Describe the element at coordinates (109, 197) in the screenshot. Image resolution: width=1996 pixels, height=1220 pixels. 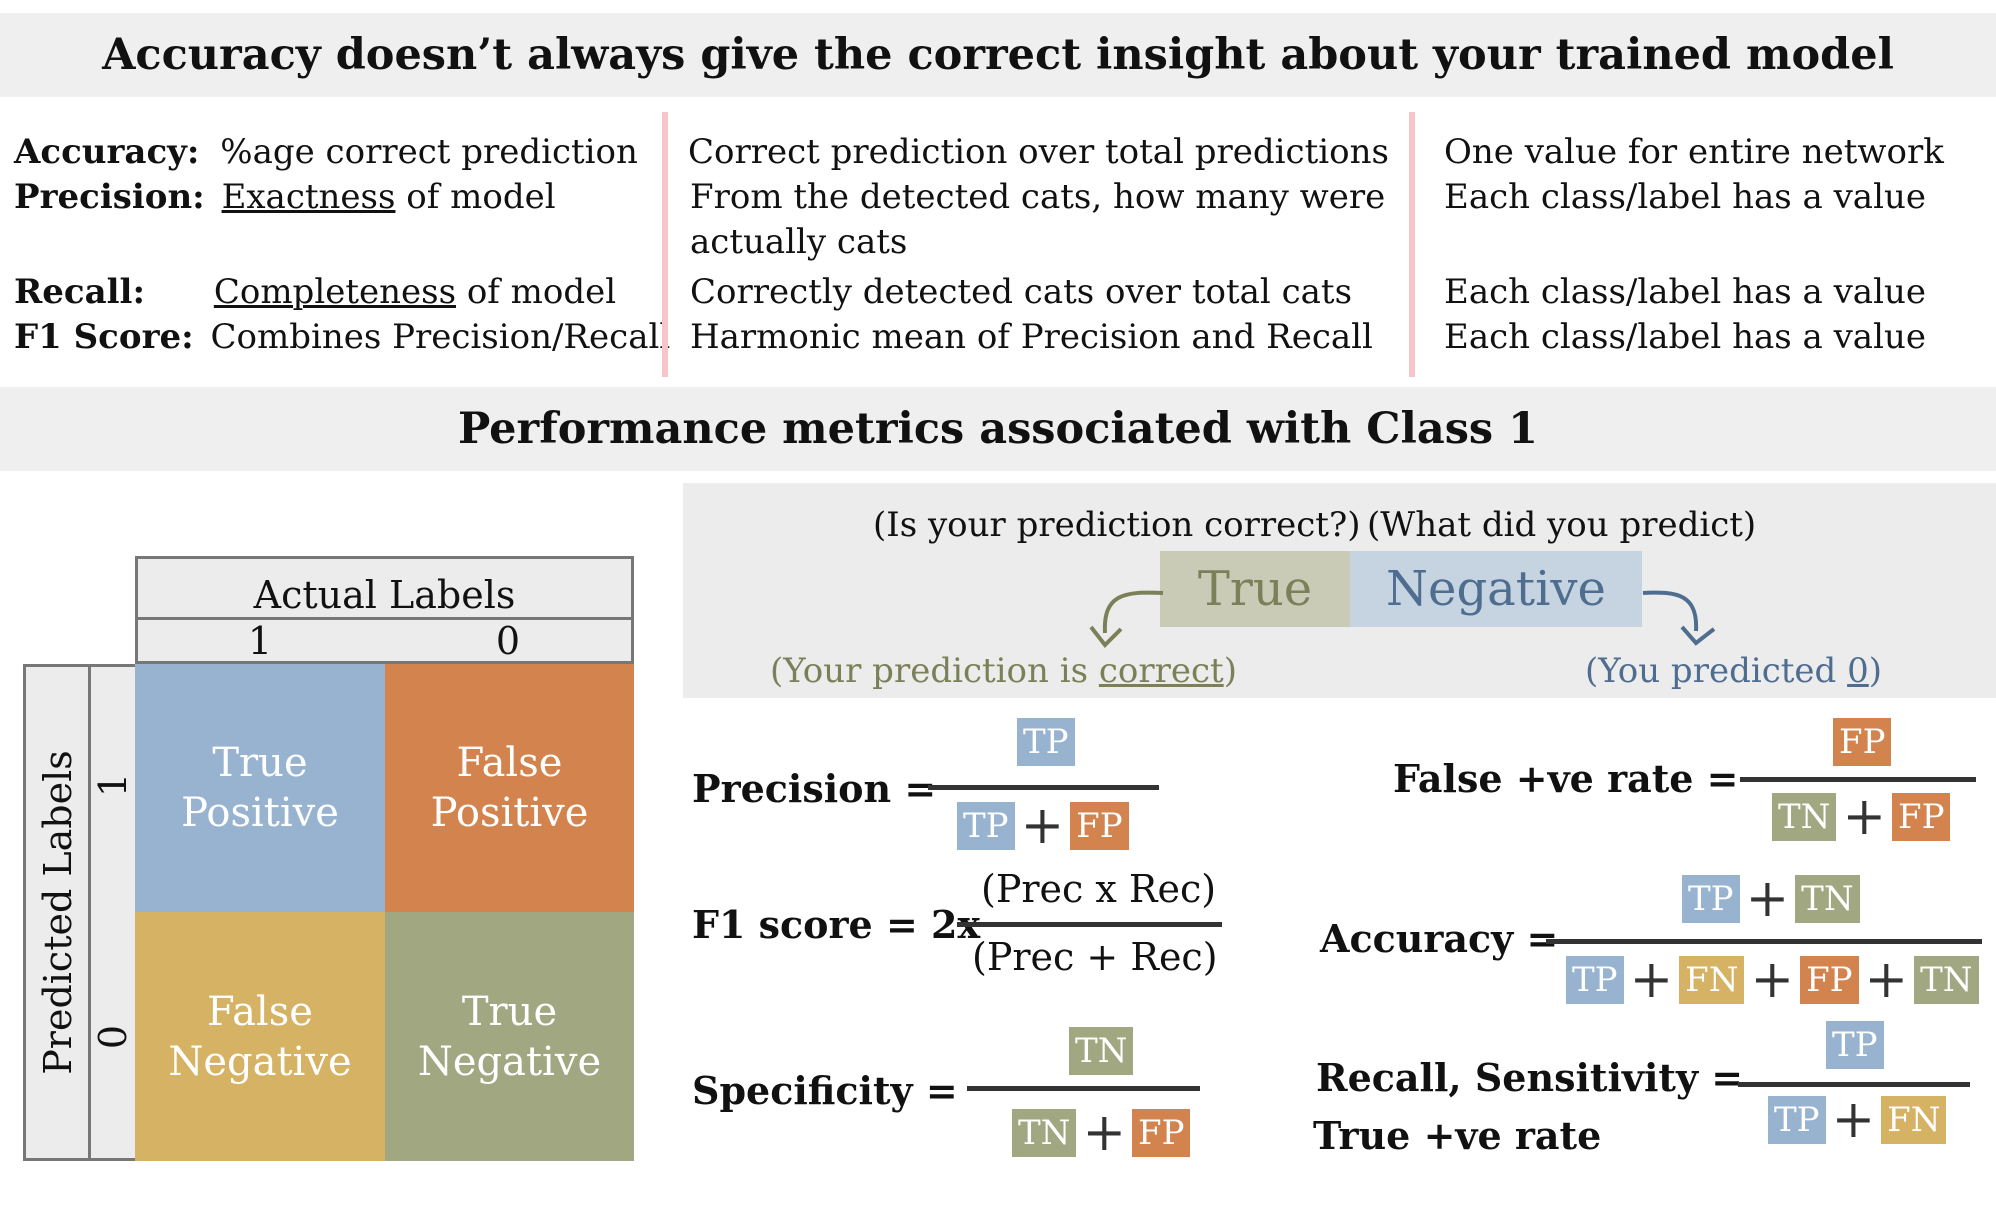
I see `metric-name: Precision:` at that location.